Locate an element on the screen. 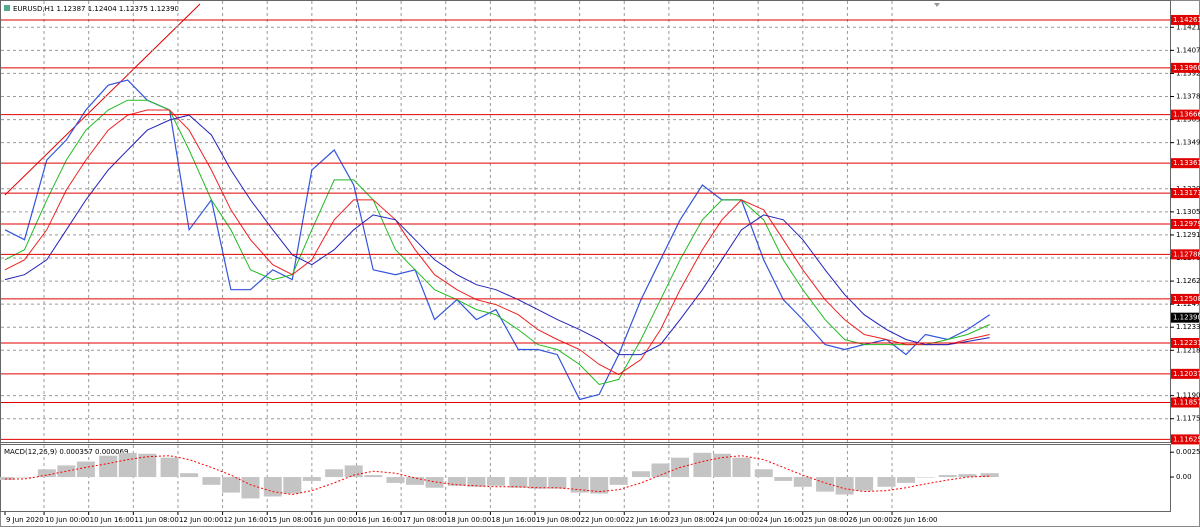 The width and height of the screenshot is (1200, 527). level-label: 1.13361 is located at coordinates (1186, 163).